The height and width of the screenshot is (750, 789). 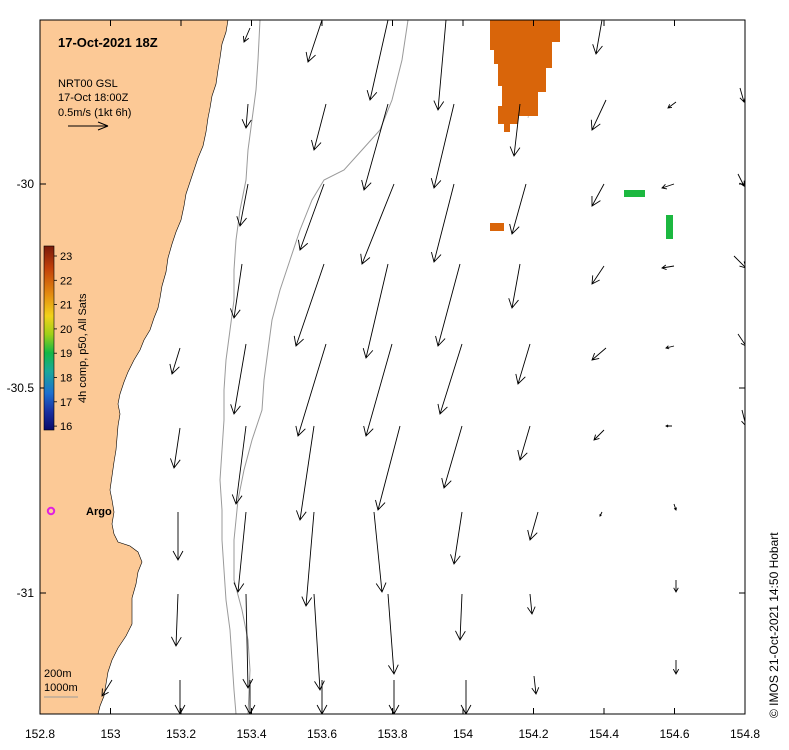 What do you see at coordinates (66, 379) in the screenshot?
I see `colorbar-tick-label: 18` at bounding box center [66, 379].